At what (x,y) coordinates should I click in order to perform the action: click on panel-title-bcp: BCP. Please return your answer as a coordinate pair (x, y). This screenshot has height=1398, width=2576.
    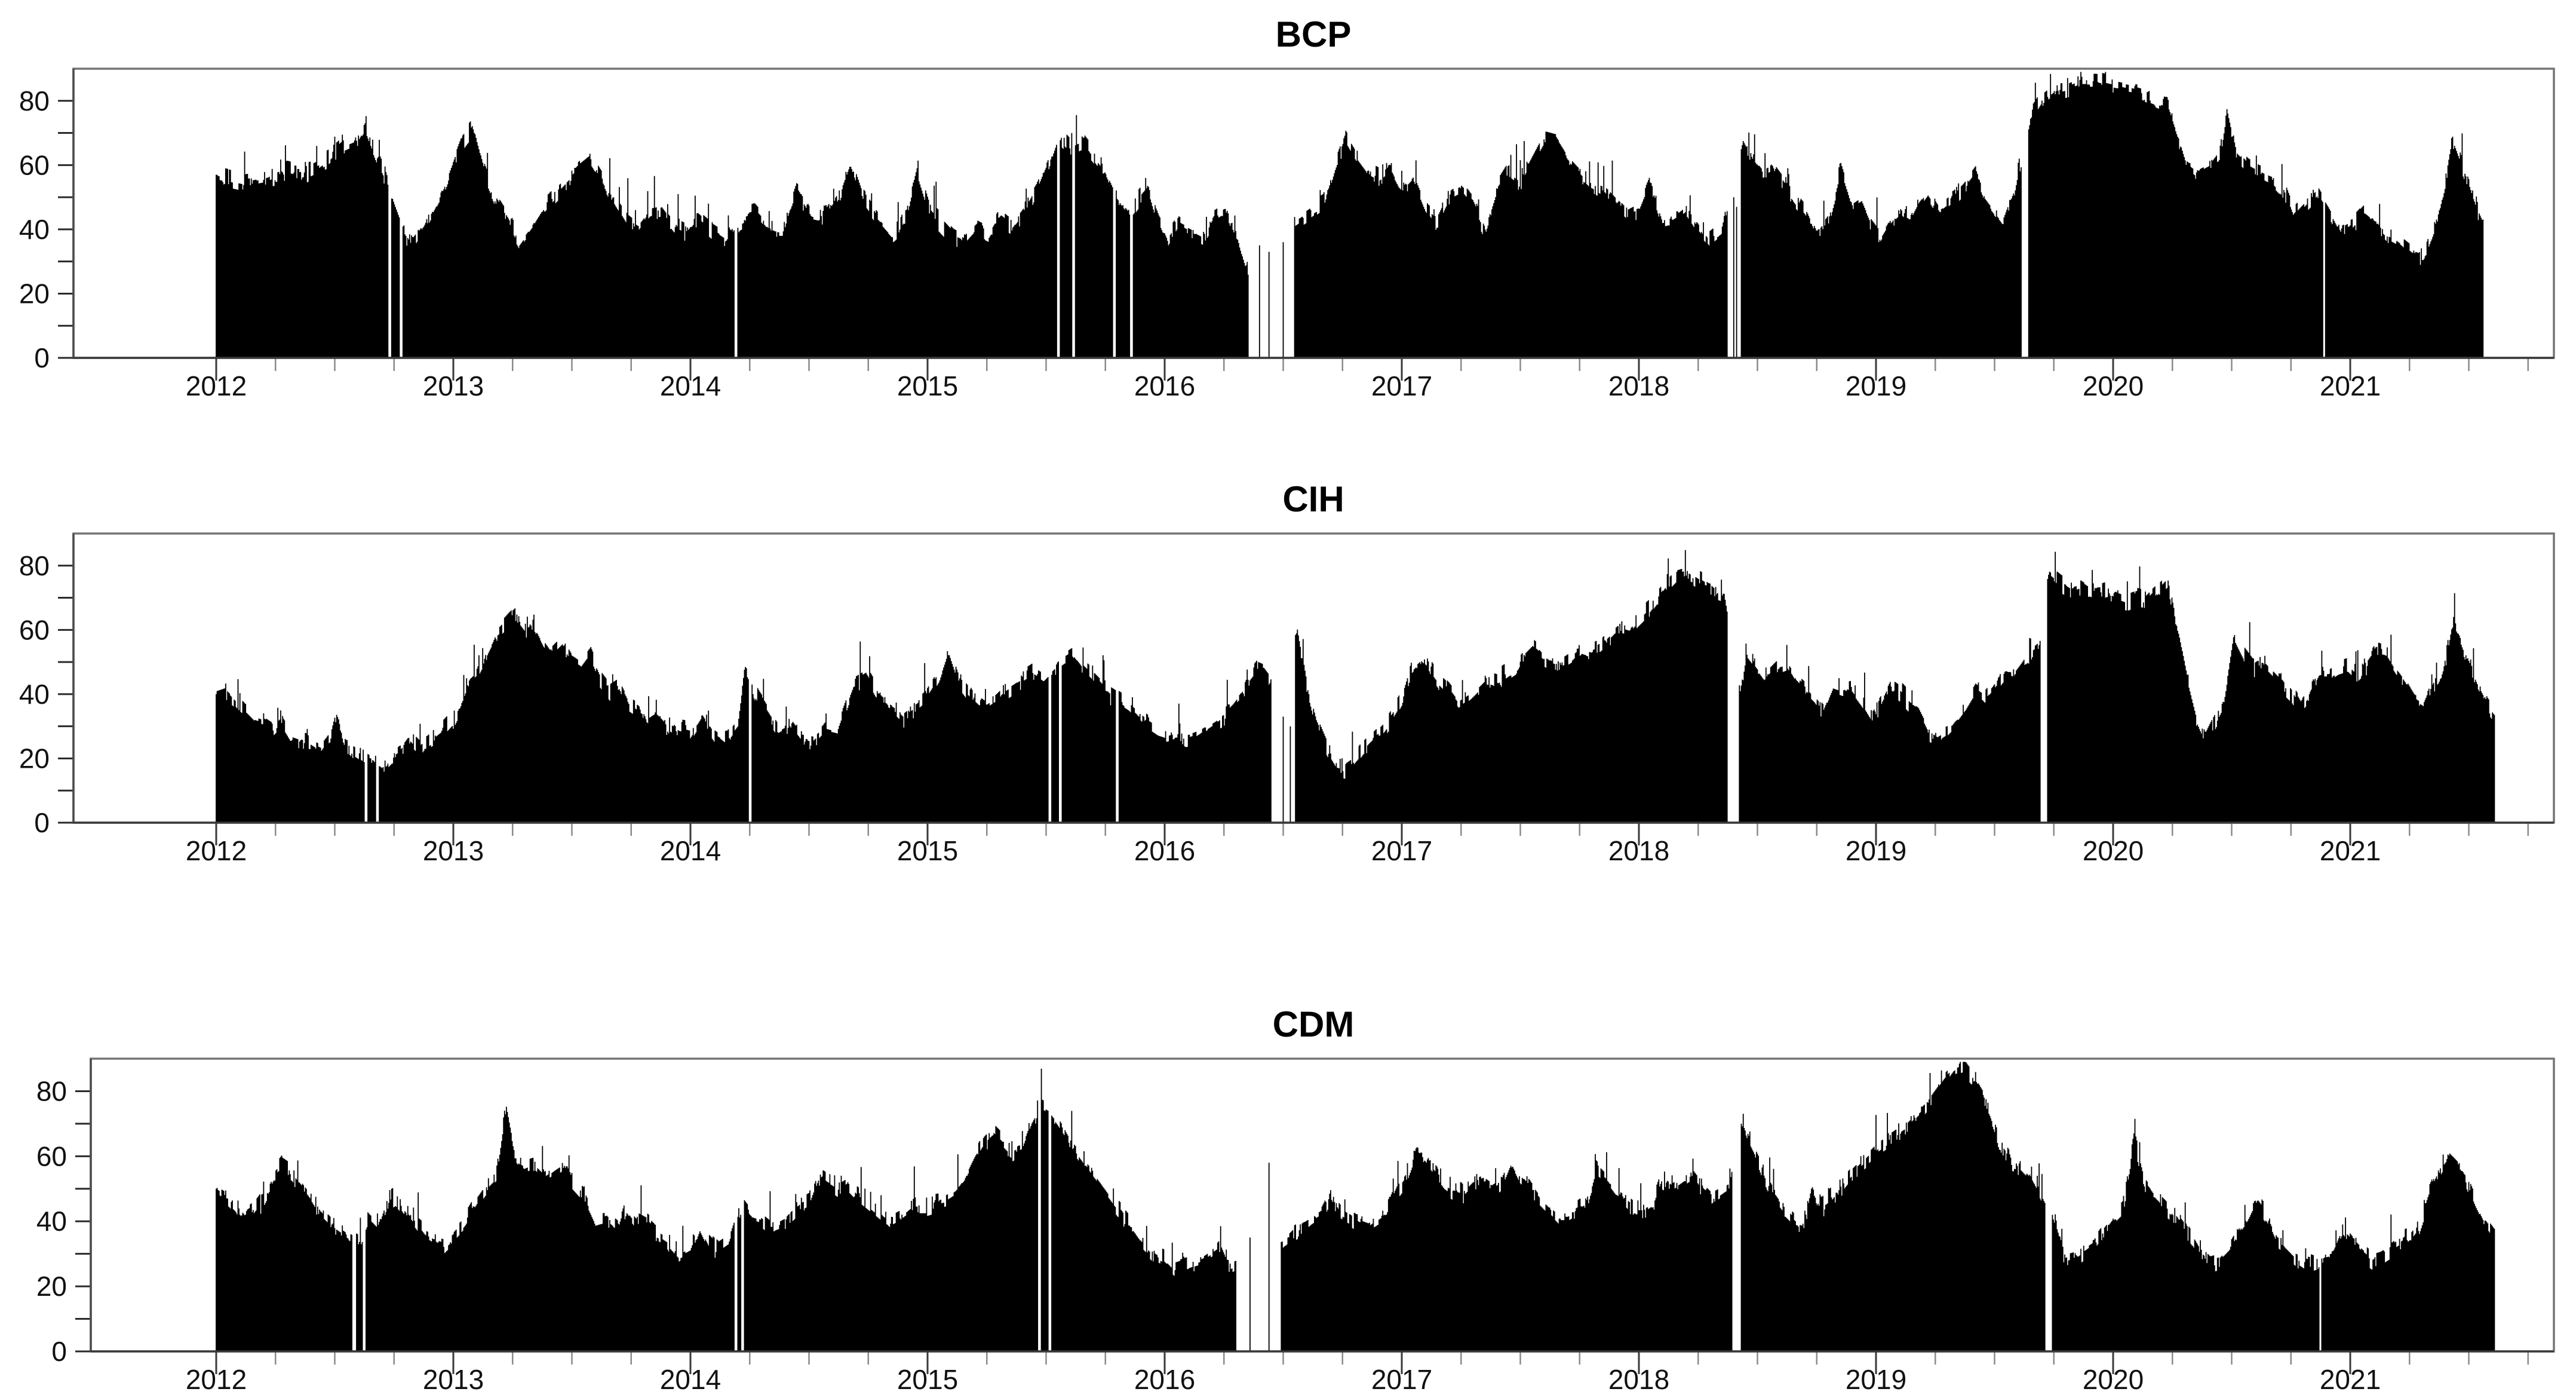
    Looking at the image, I should click on (1314, 34).